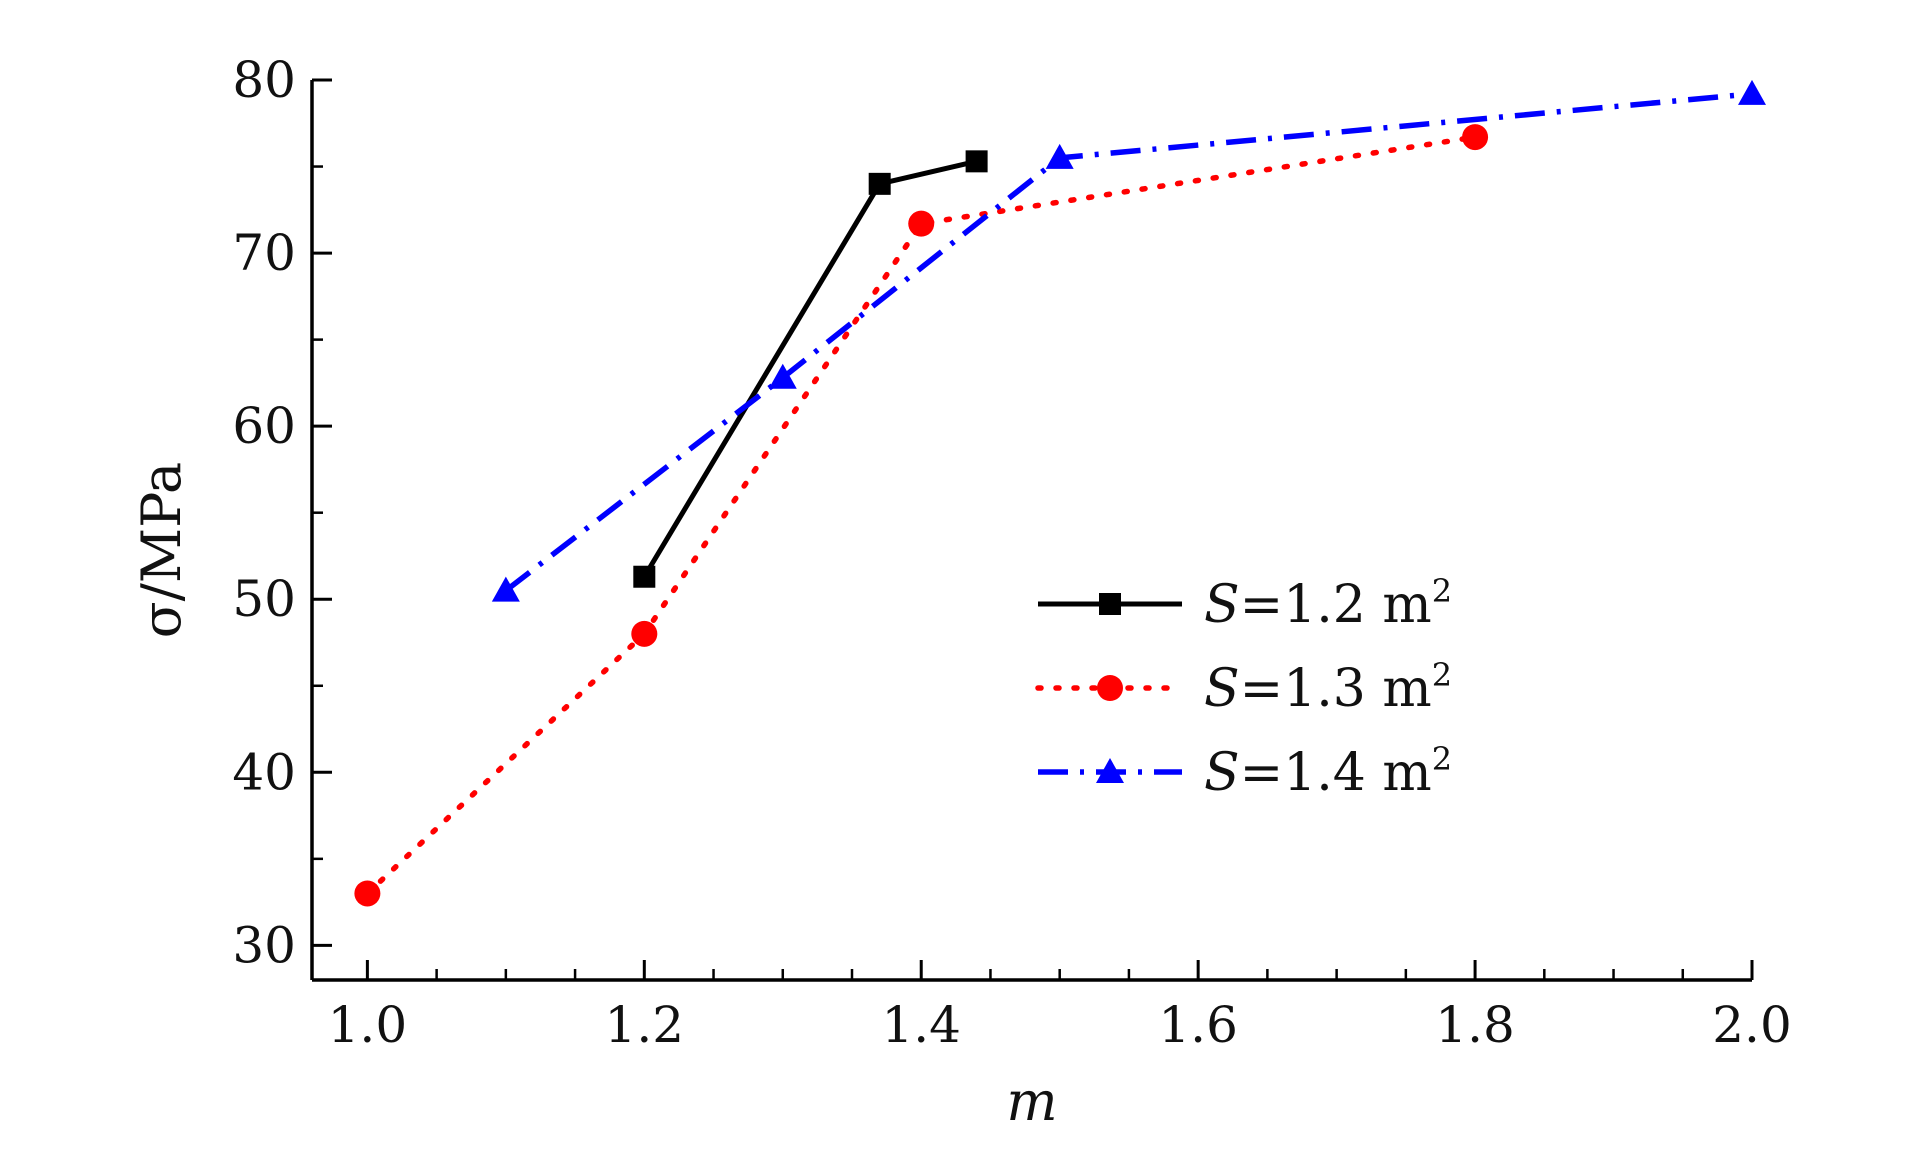  What do you see at coordinates (1336, 773) in the screenshot?
I see `legend-value: =1.4 m` at bounding box center [1336, 773].